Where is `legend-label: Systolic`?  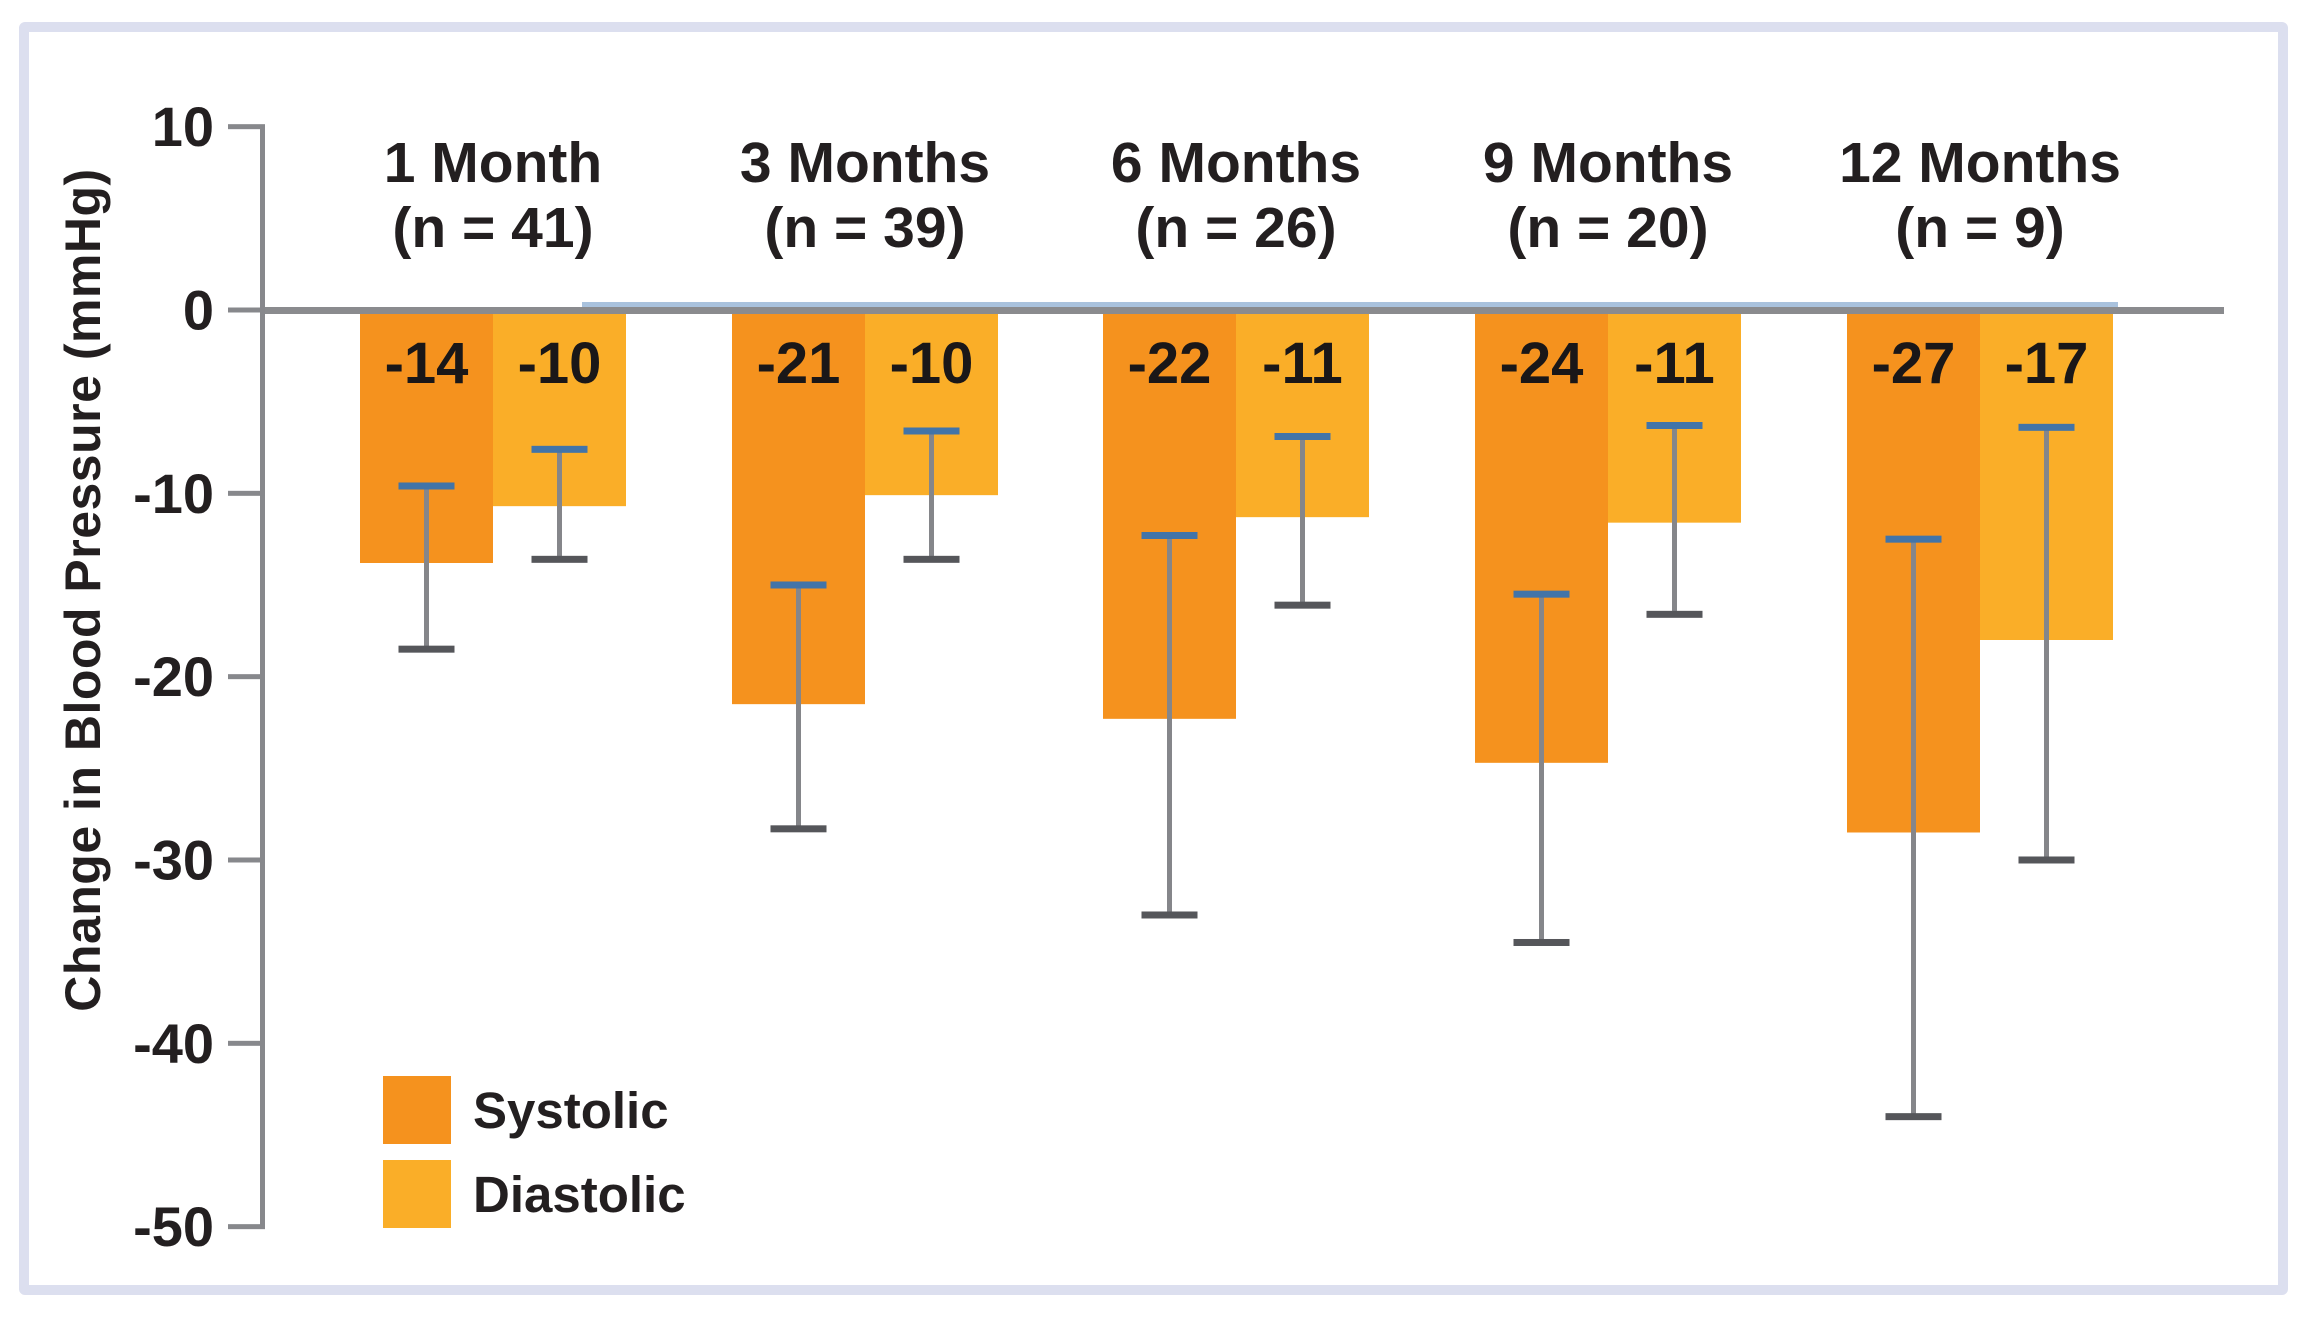
legend-label: Systolic is located at coordinates (571, 1110).